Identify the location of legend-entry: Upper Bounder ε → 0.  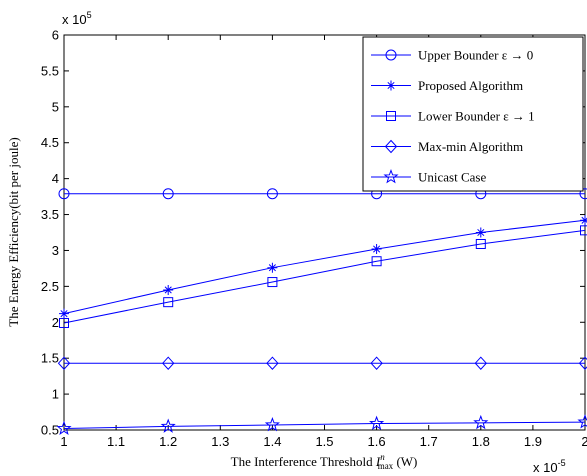
(452, 55).